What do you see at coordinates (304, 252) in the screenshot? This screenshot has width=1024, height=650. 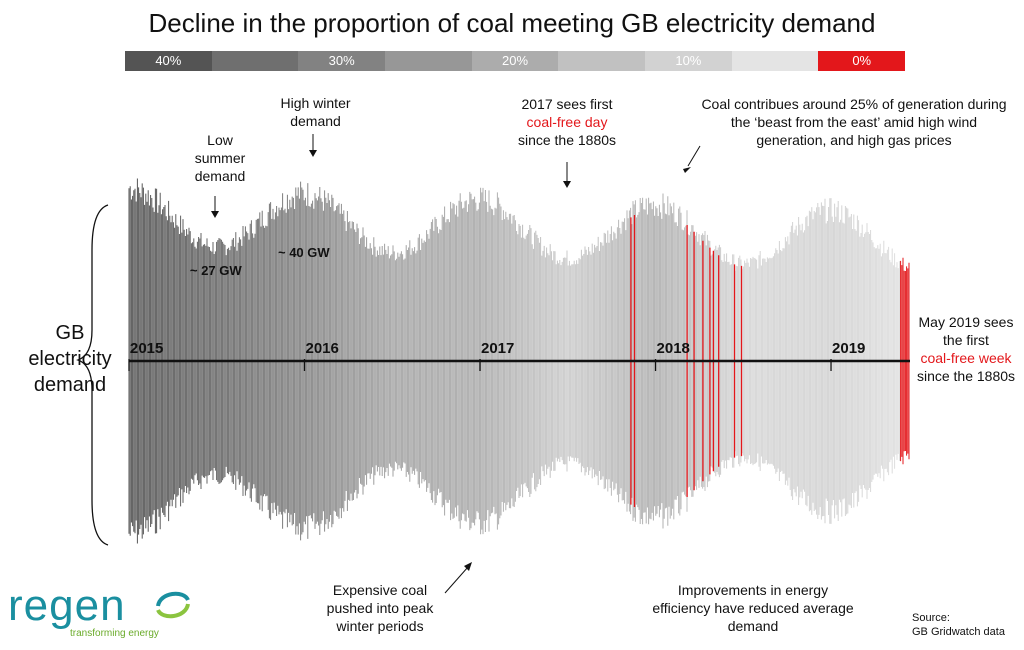 I see `label-40gw: ~ 40 GW` at bounding box center [304, 252].